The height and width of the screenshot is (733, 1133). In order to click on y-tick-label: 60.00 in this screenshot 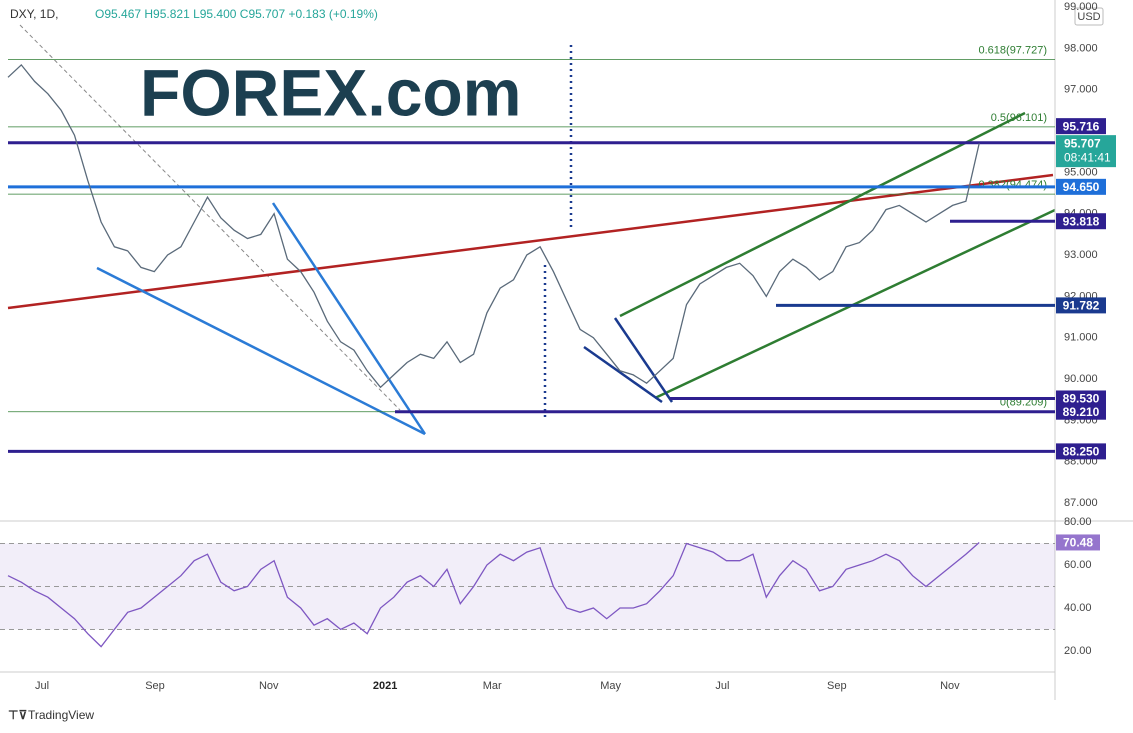, I will do `click(1078, 565)`.